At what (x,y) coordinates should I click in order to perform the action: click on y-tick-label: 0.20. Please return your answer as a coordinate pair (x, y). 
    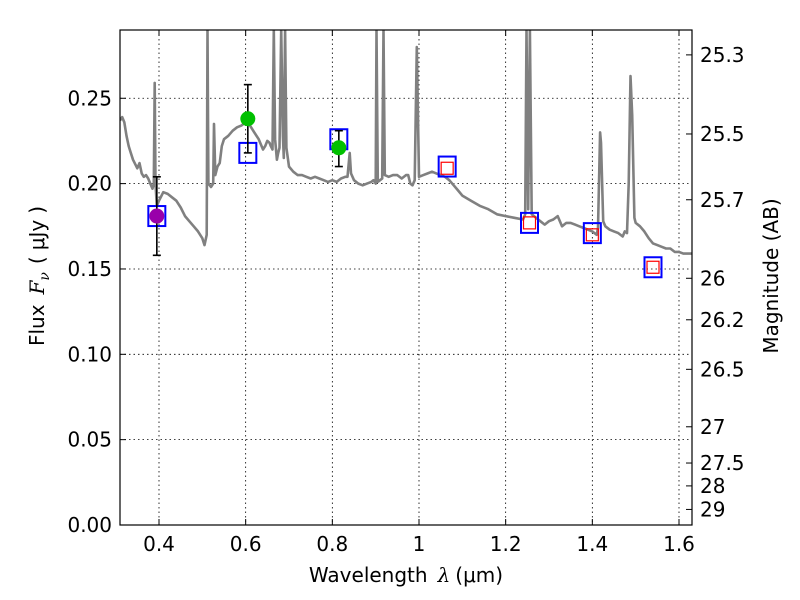
    Looking at the image, I should click on (89, 184).